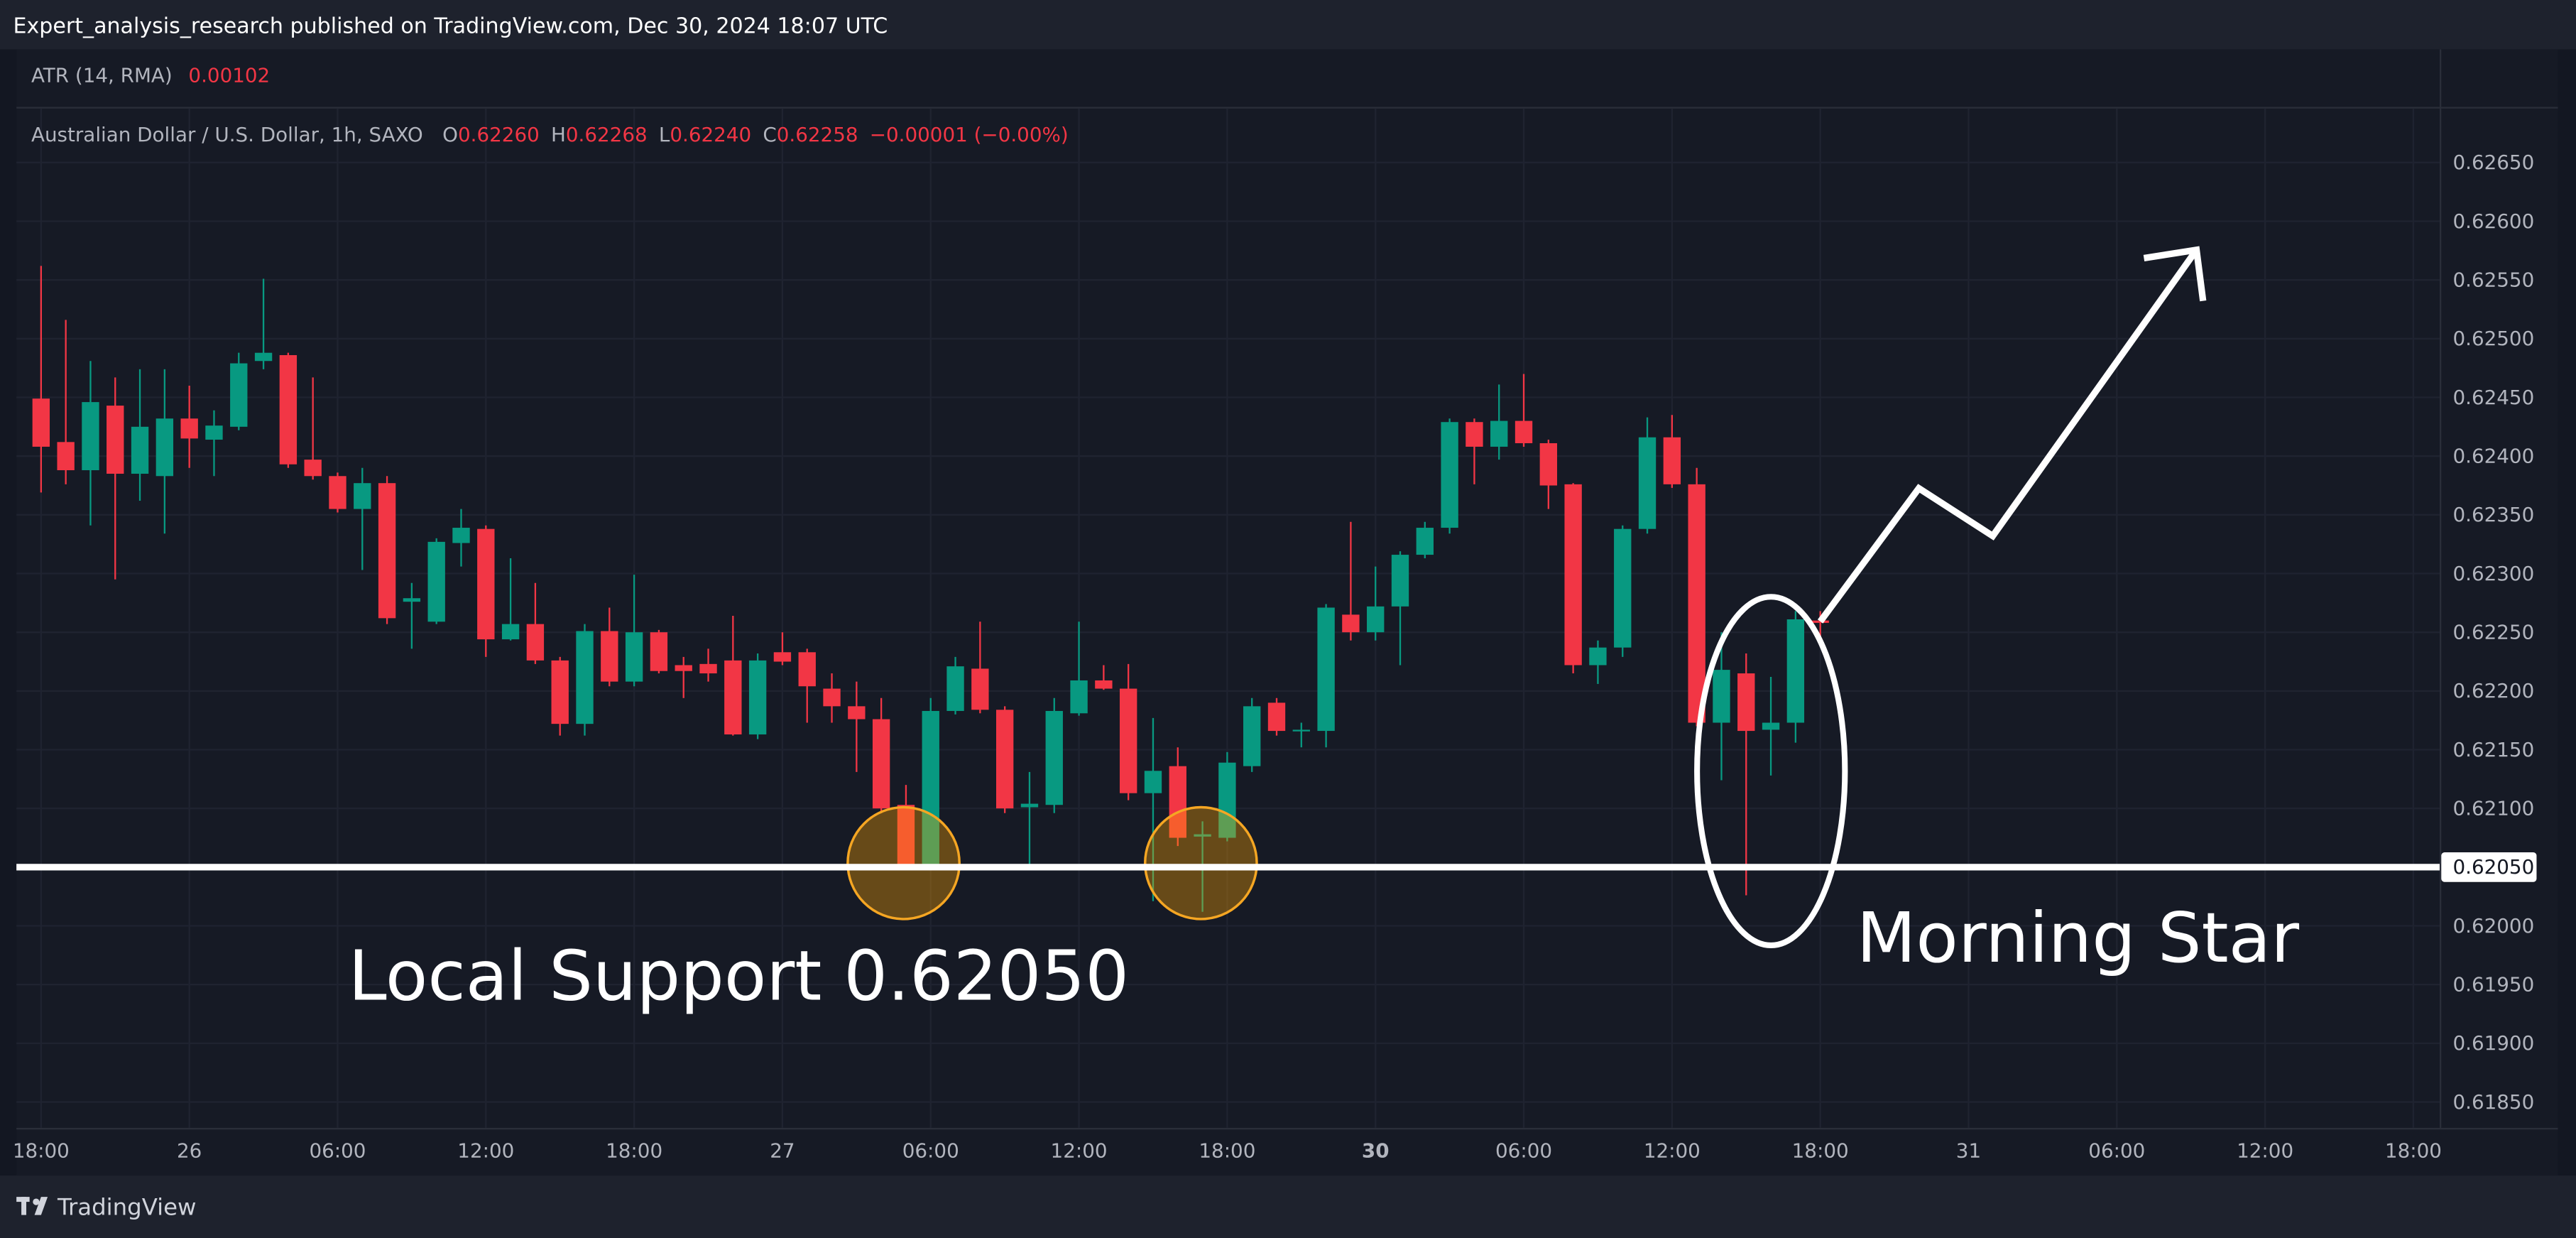 The image size is (2576, 1238). Describe the element at coordinates (710, 134) in the screenshot. I see `ohlc-value: 0.62240` at that location.